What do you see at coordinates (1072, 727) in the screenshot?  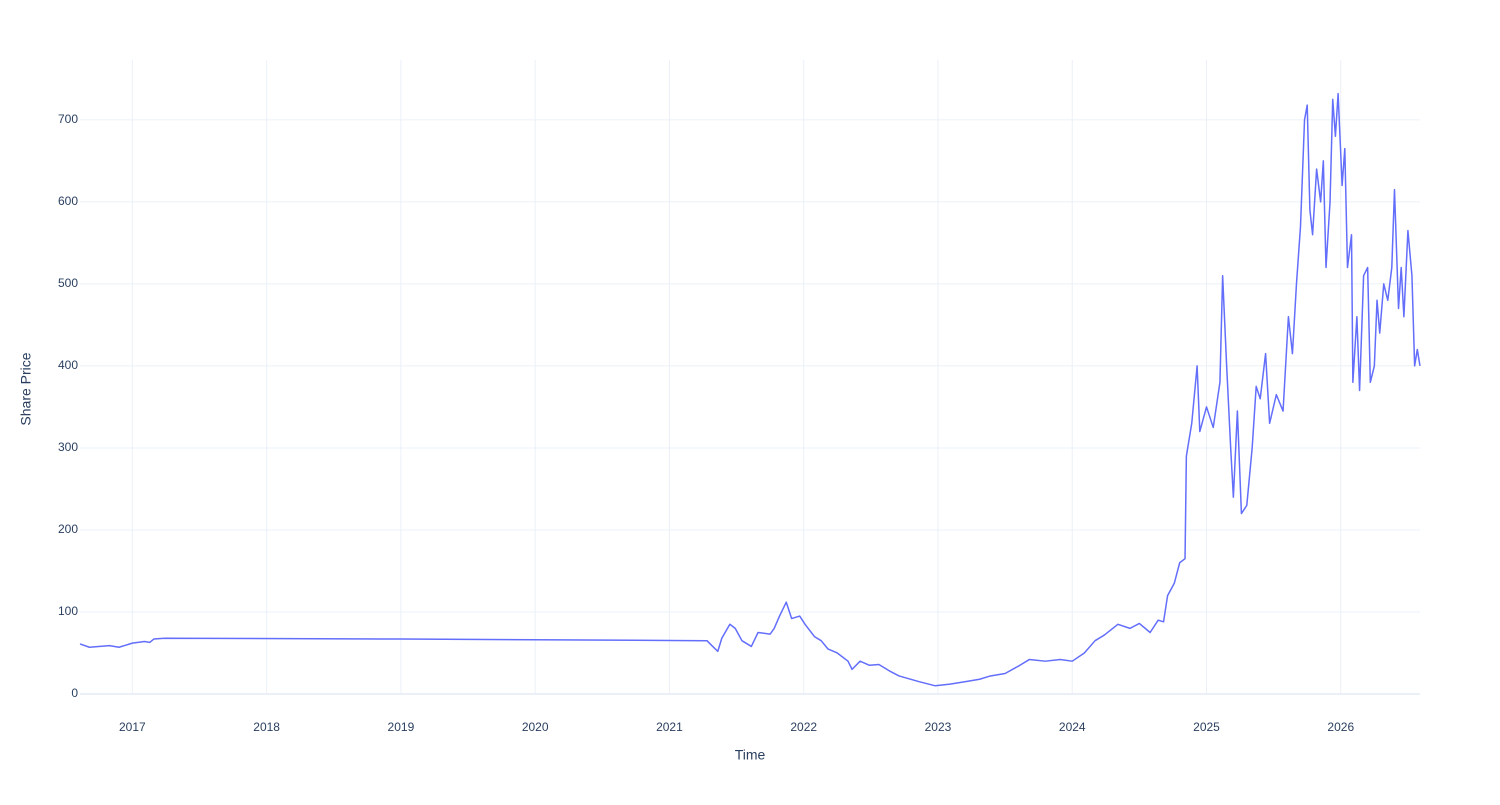 I see `x-tick-label: 2024` at bounding box center [1072, 727].